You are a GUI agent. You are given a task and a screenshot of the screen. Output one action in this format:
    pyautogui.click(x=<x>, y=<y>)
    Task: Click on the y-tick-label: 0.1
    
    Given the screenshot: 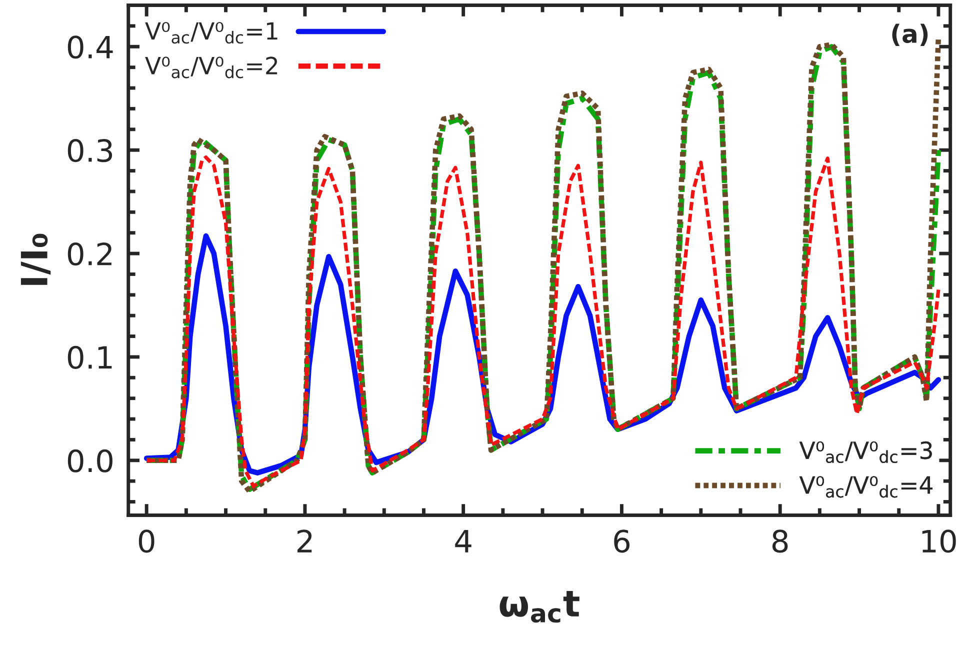 What is the action you would take?
    pyautogui.click(x=90, y=357)
    